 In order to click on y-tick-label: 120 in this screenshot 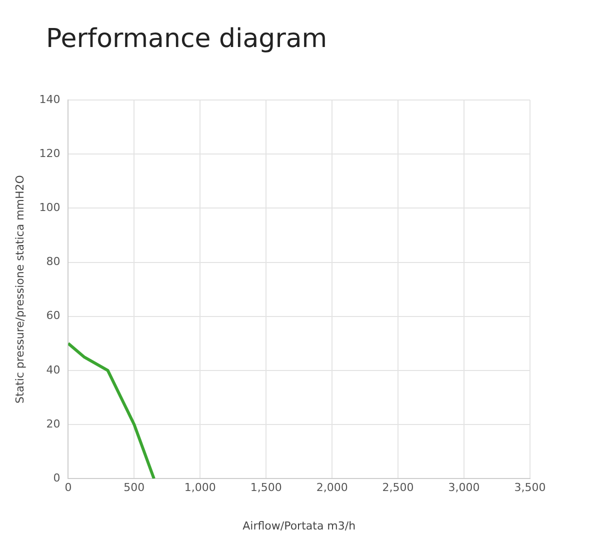, I will do `click(49, 153)`.